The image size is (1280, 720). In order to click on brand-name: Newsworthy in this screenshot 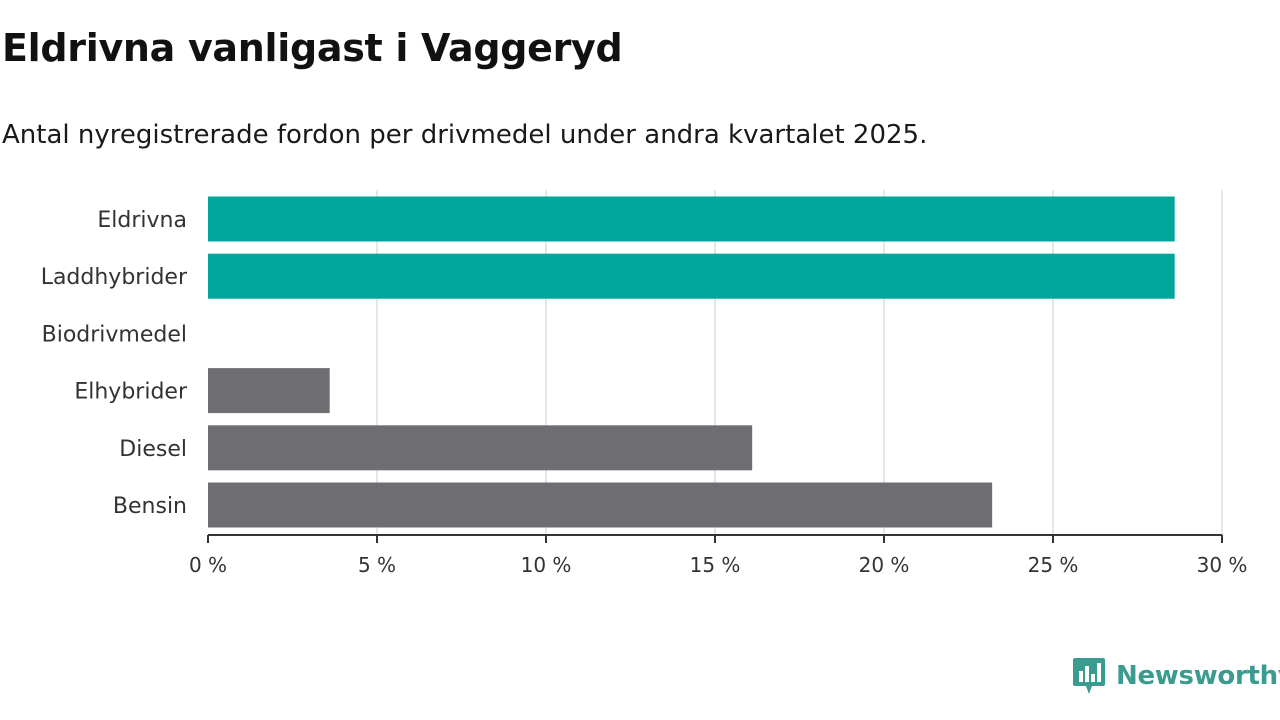, I will do `click(1198, 676)`.